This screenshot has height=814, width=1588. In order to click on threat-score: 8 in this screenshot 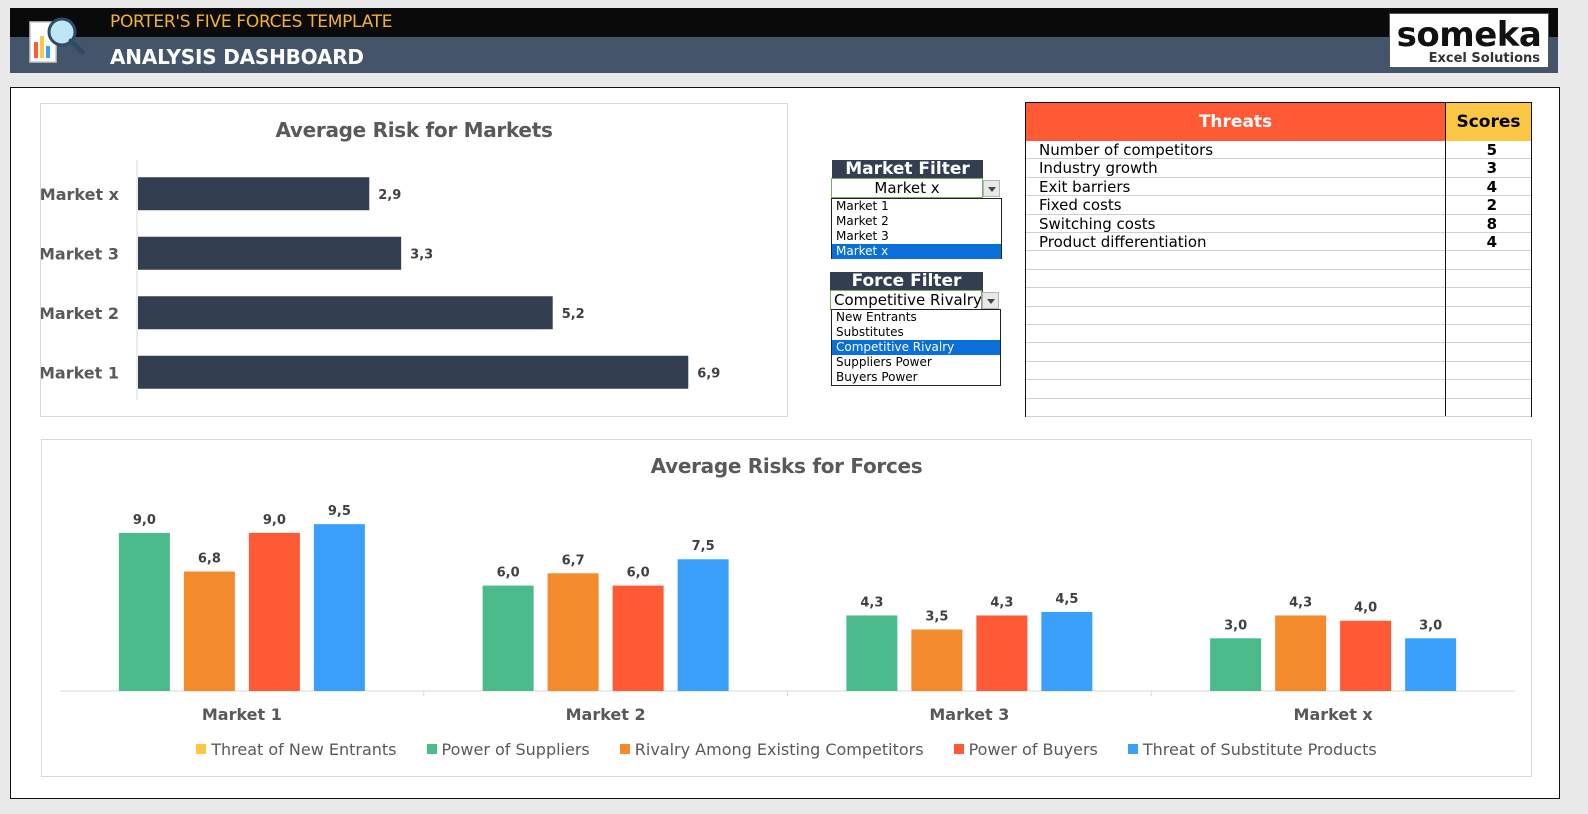, I will do `click(1491, 223)`.